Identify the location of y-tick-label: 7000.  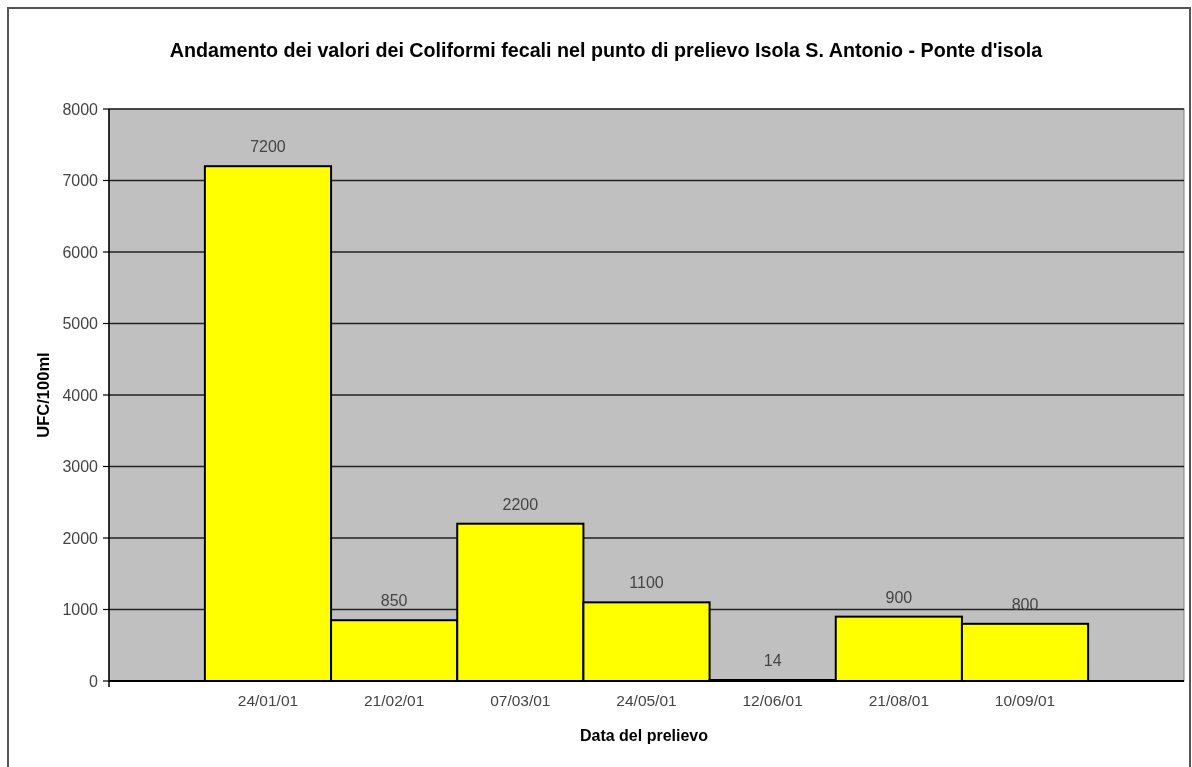
(80, 181).